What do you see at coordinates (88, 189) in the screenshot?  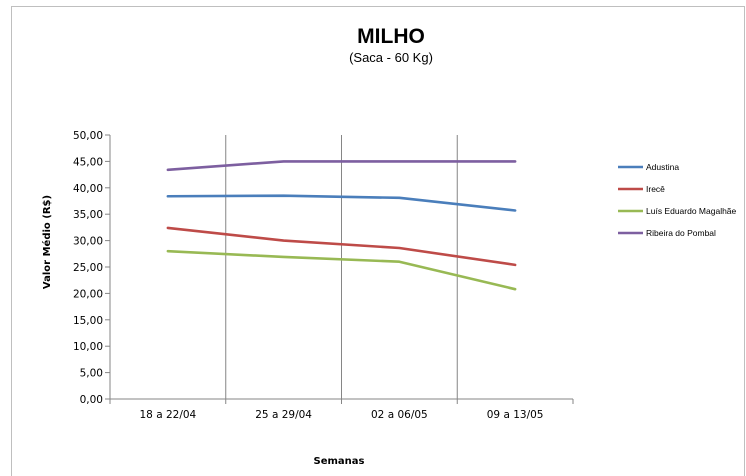 I see `y-tick-label: 40,00` at bounding box center [88, 189].